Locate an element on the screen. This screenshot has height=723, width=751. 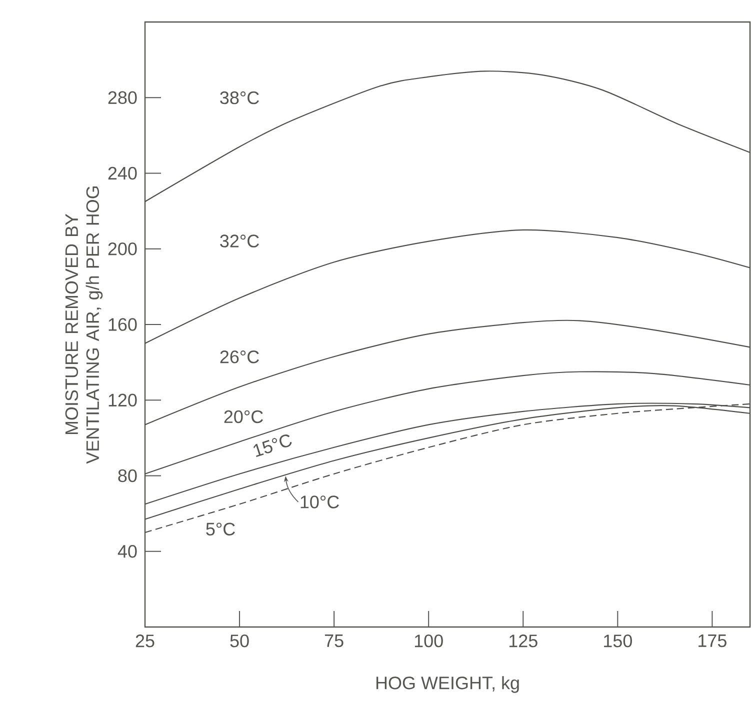
y-tick-label: 240 is located at coordinates (122, 173).